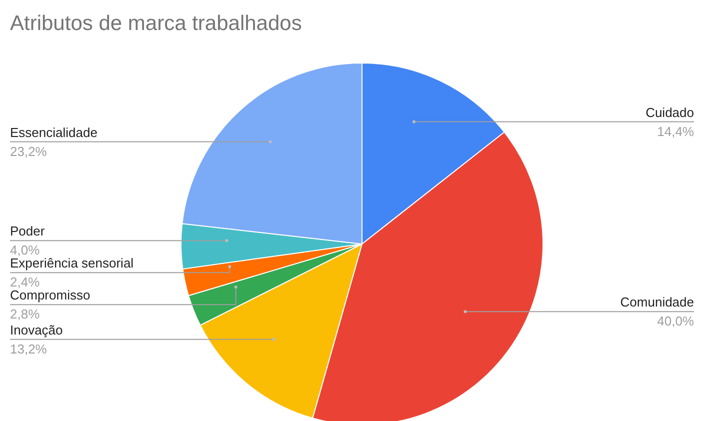 Image resolution: width=702 pixels, height=421 pixels. I want to click on slice-label: Compromisso, so click(50, 295).